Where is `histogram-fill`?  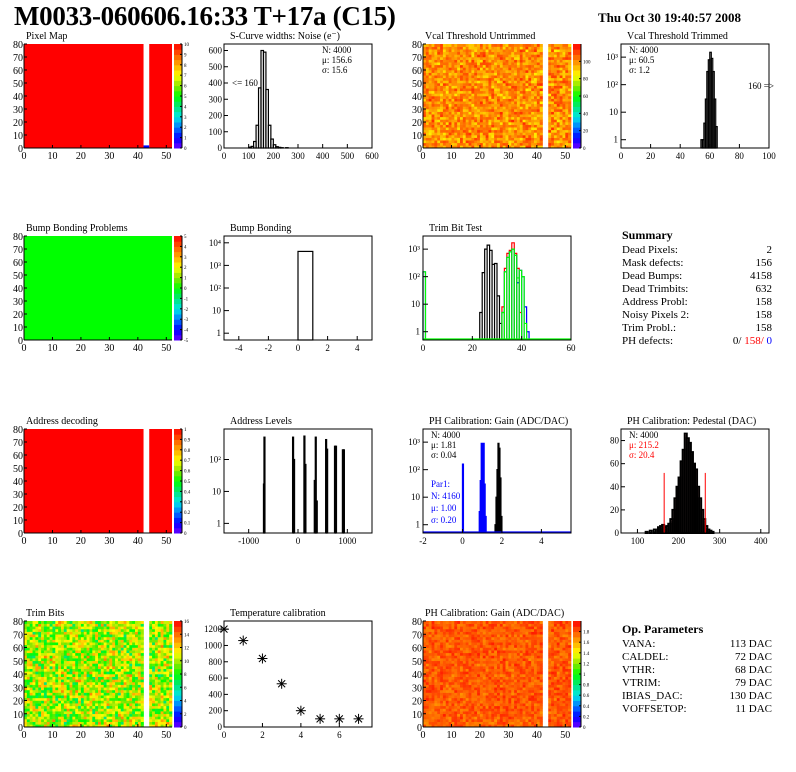 histogram-fill is located at coordinates (698, 509).